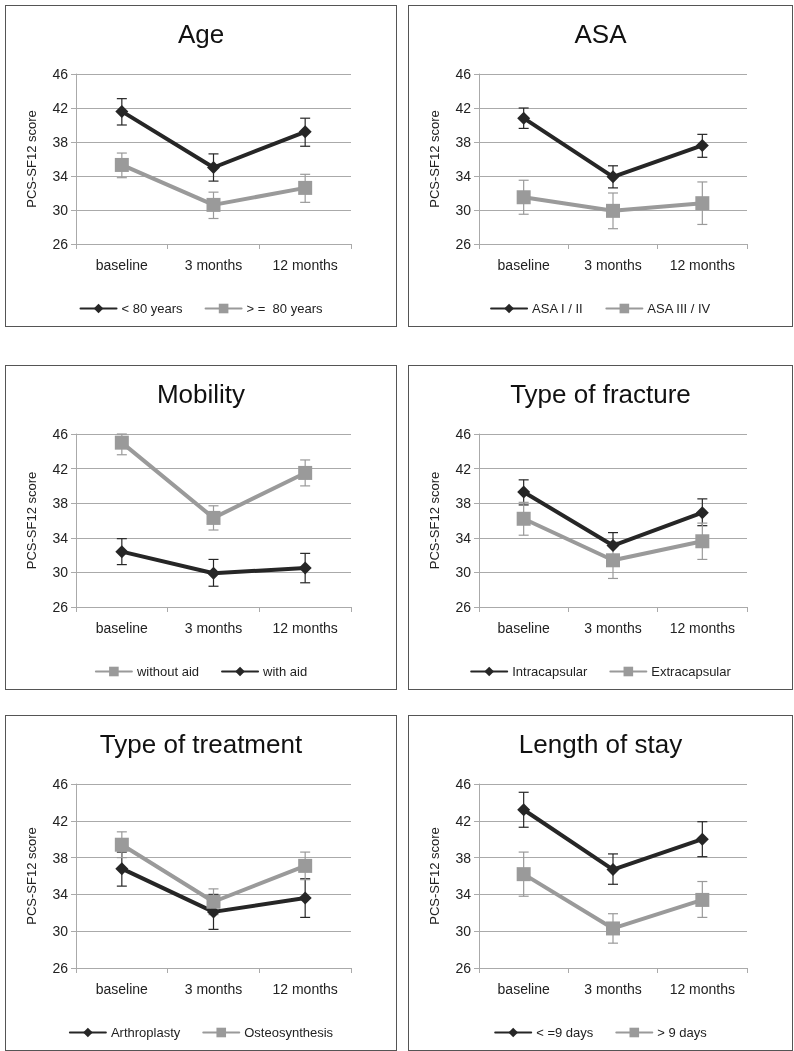 Image resolution: width=794 pixels, height=1051 pixels. What do you see at coordinates (201, 34) in the screenshot?
I see `chart-title: Age` at bounding box center [201, 34].